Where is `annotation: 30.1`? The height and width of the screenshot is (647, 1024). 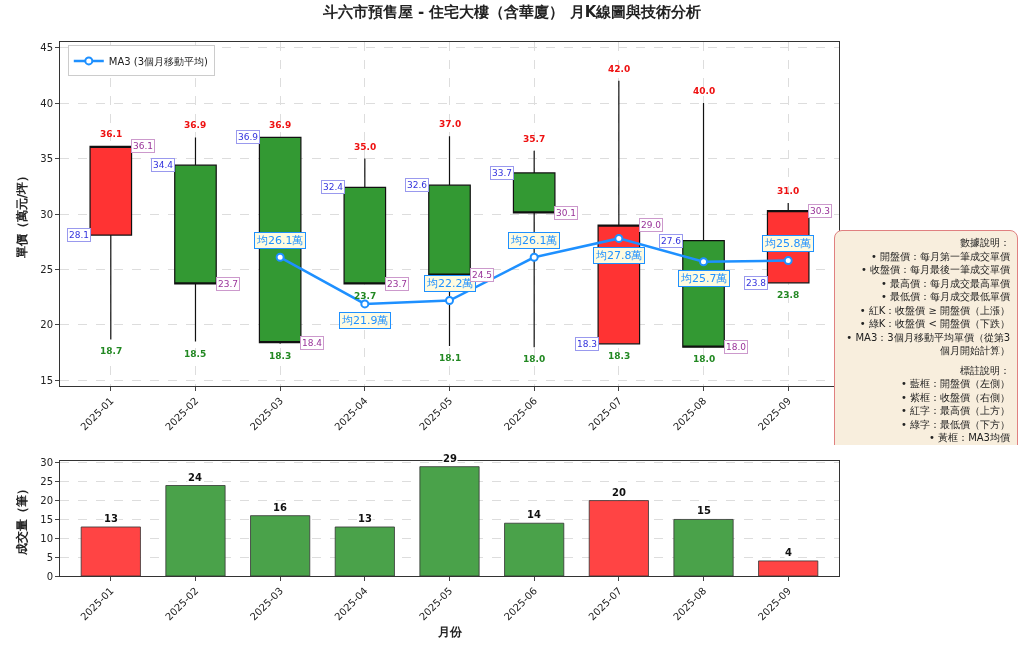
annotation: 30.1 is located at coordinates (566, 213).